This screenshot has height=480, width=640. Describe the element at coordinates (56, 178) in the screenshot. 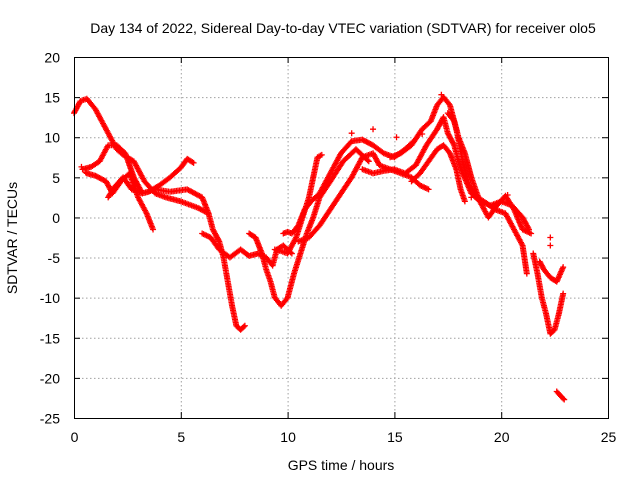

I see `y-tick-label: 5` at that location.